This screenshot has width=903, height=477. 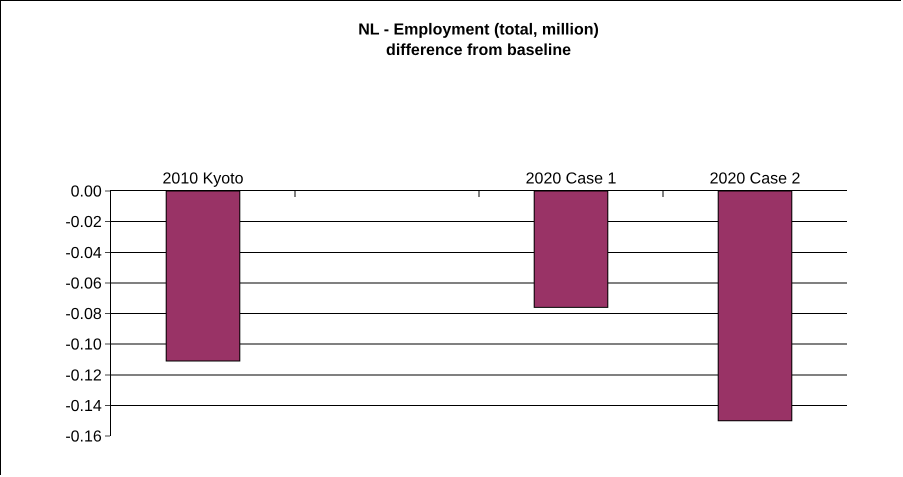 What do you see at coordinates (83, 315) in the screenshot?
I see `y-tick-label: -0.08` at bounding box center [83, 315].